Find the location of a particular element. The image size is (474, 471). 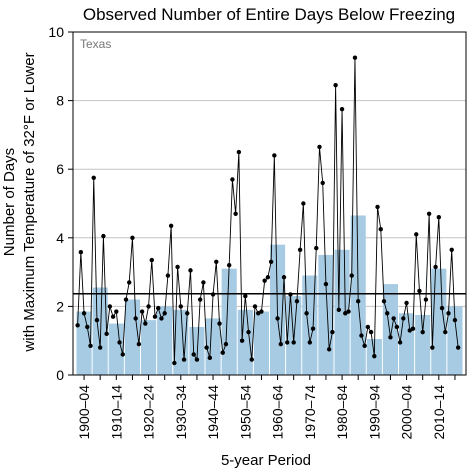

y-tick-label: 0 is located at coordinates (60, 375).